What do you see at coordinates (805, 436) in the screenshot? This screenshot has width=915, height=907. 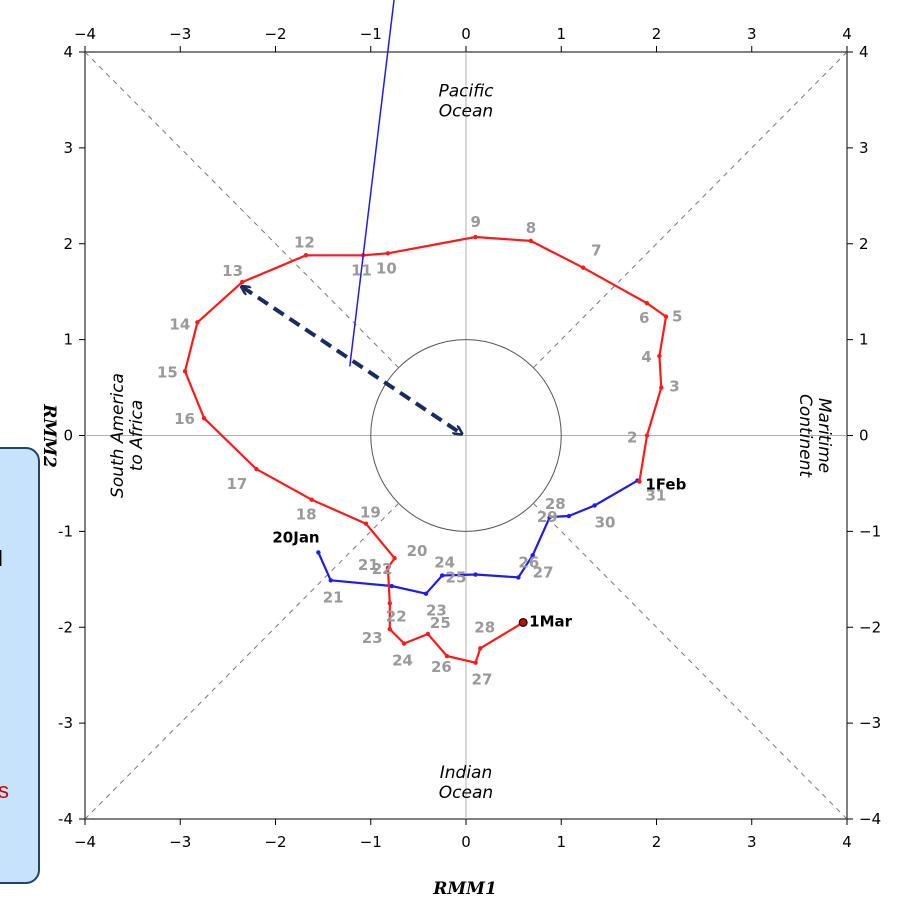 I see `region-right-2: Continent` at bounding box center [805, 436].